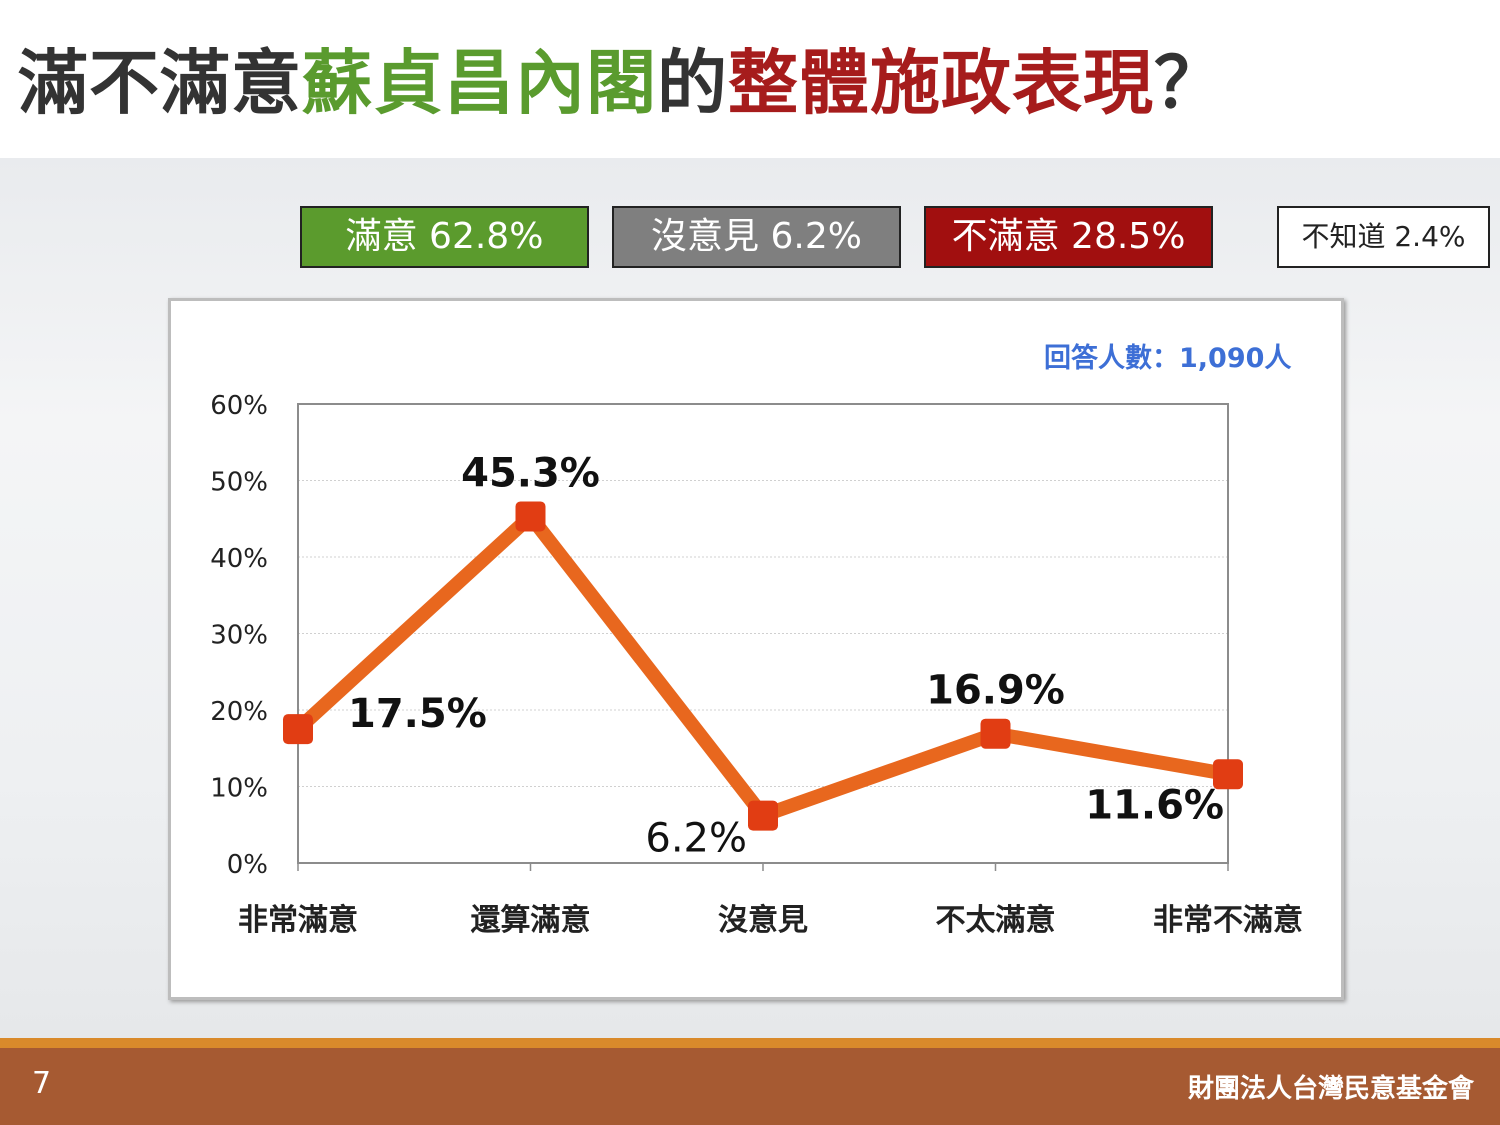 The image size is (1500, 1125). I want to click on x-tick-label: 還算滿意, so click(531, 920).